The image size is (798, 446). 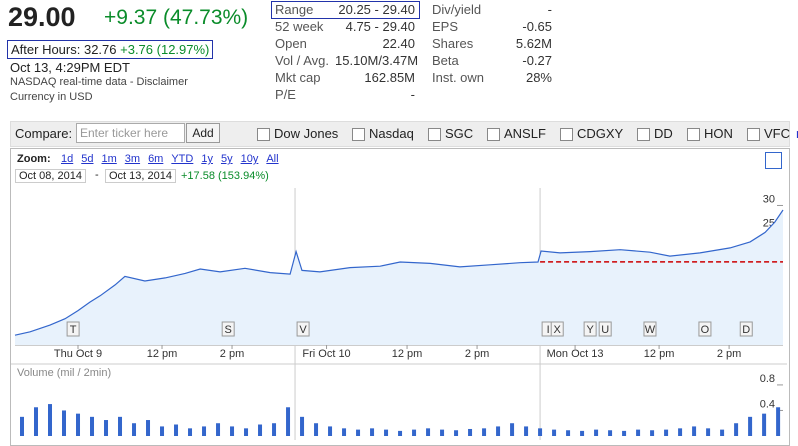 I want to click on zoom-option: 10y, so click(x=249, y=159).